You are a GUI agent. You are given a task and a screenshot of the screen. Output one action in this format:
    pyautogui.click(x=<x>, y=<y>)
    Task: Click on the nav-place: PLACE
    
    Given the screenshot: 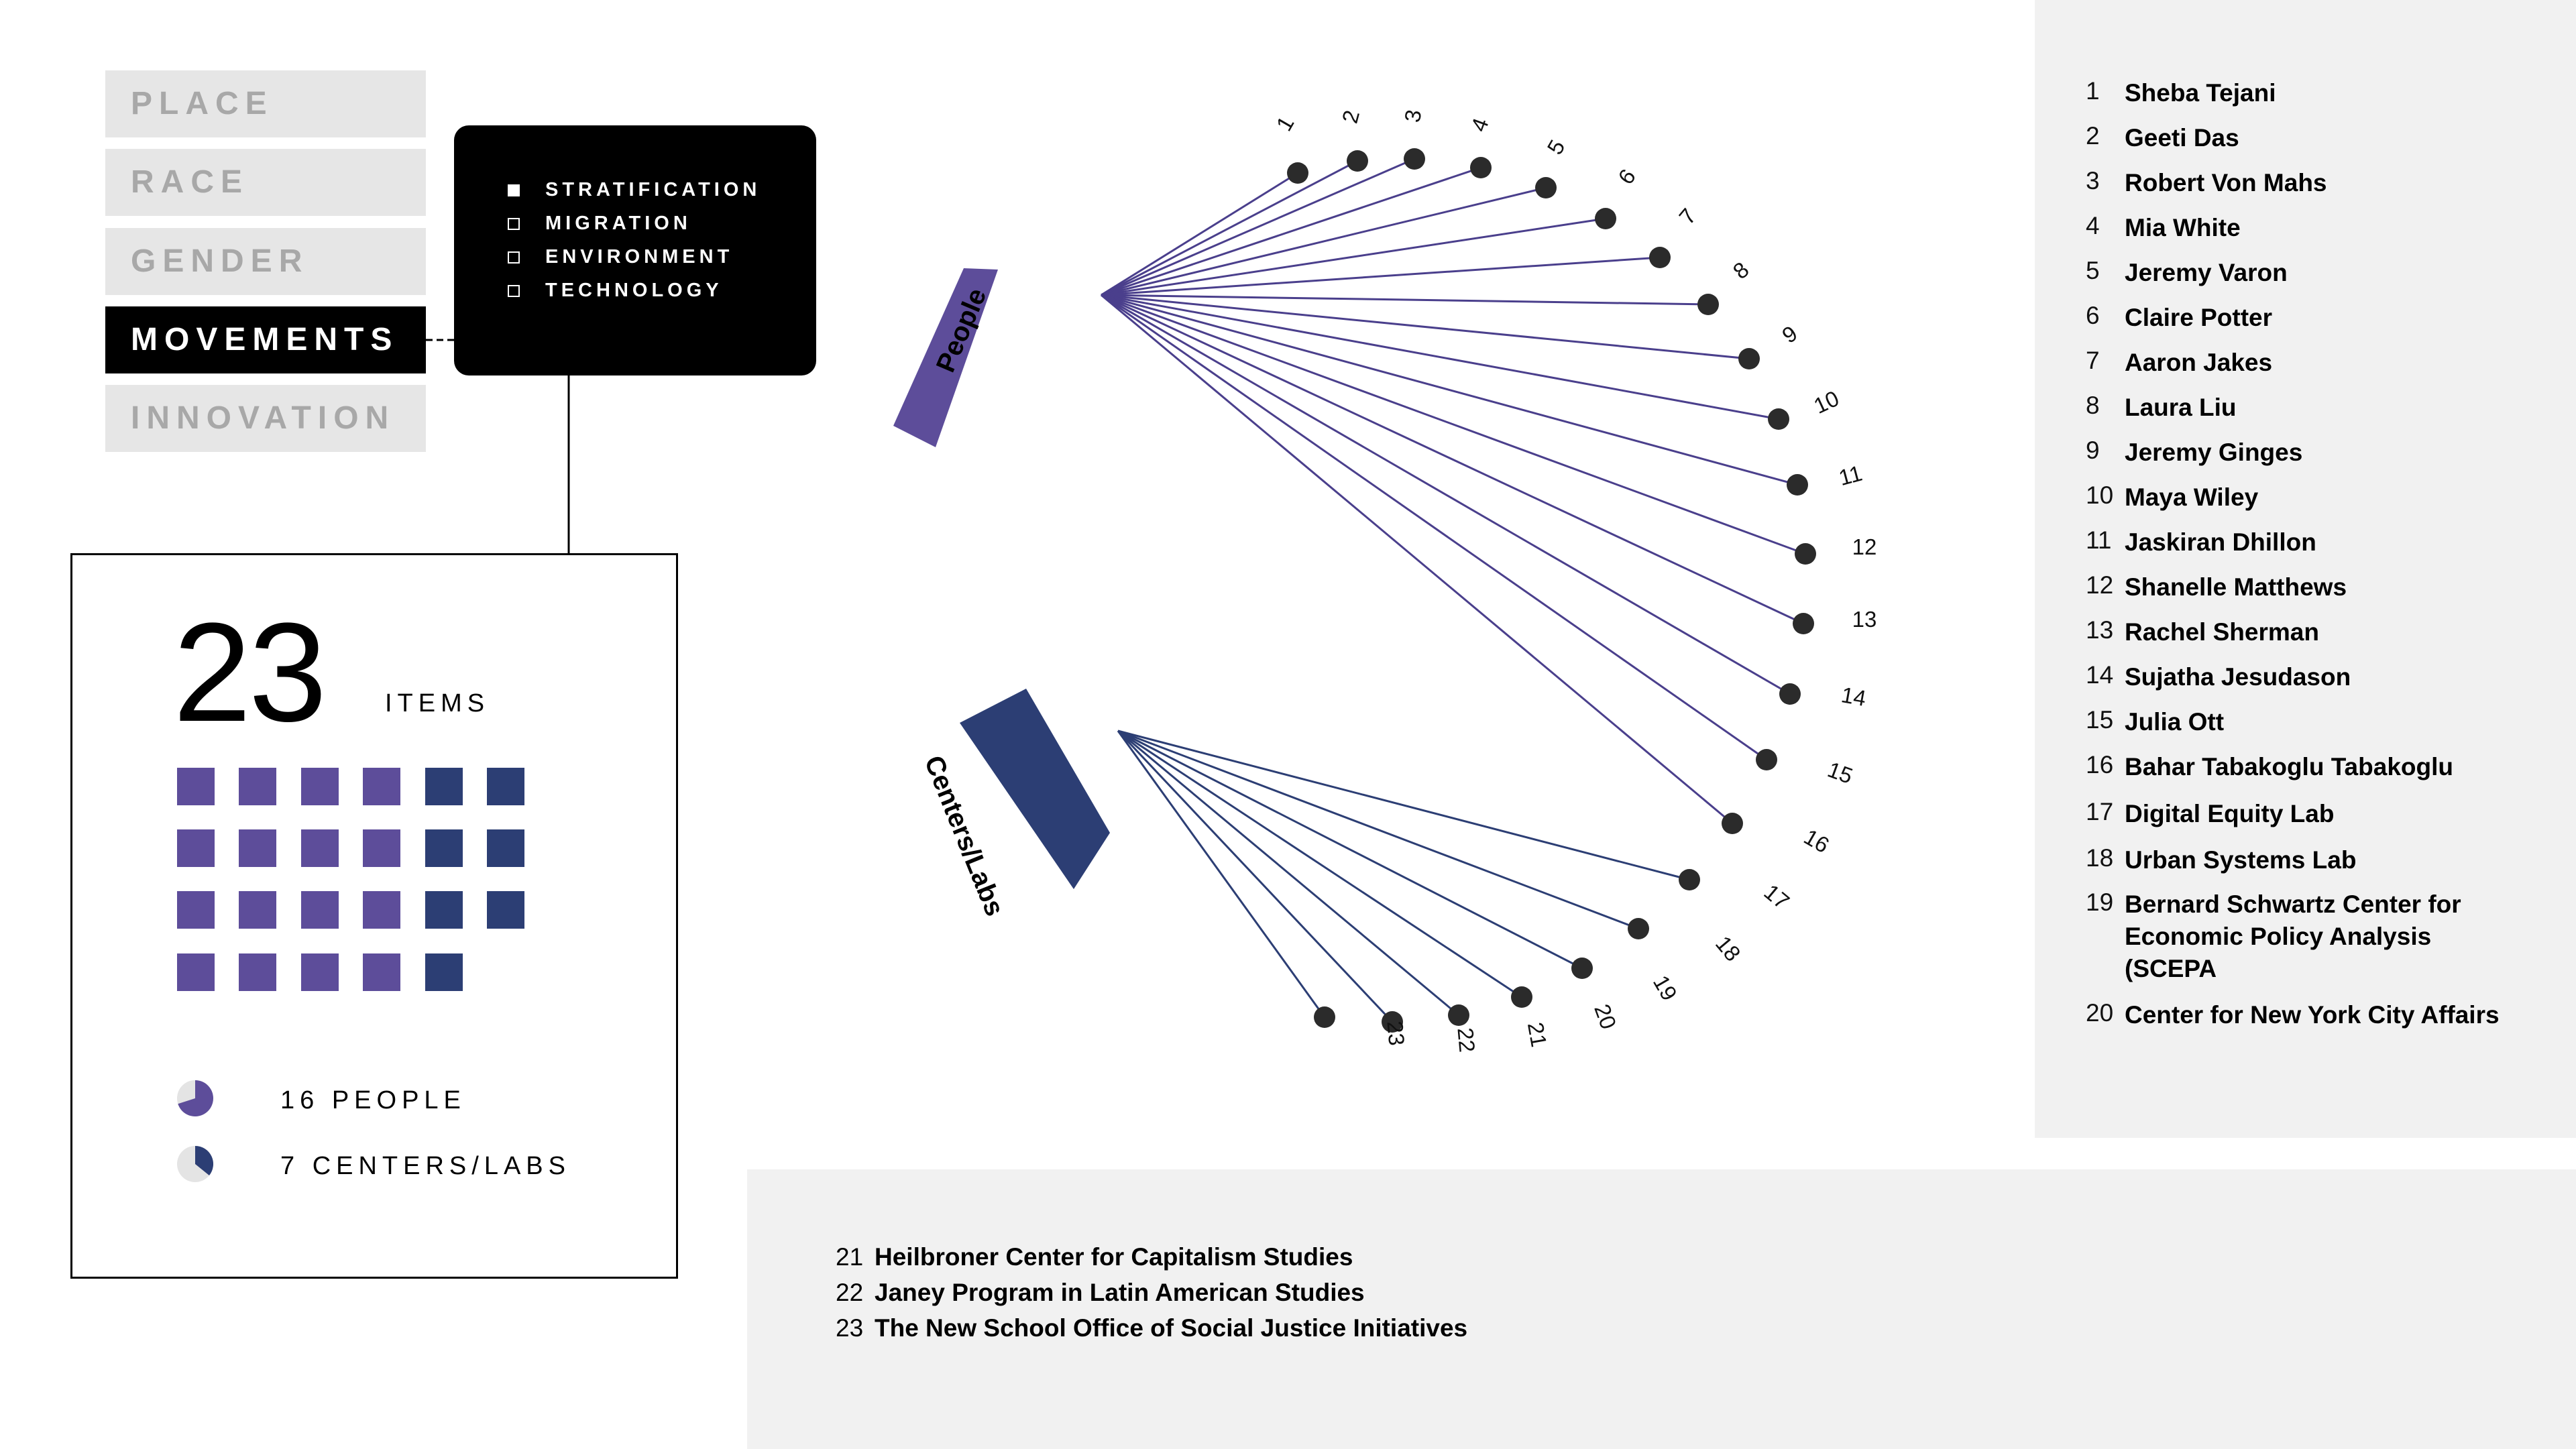 What is the action you would take?
    pyautogui.click(x=265, y=104)
    